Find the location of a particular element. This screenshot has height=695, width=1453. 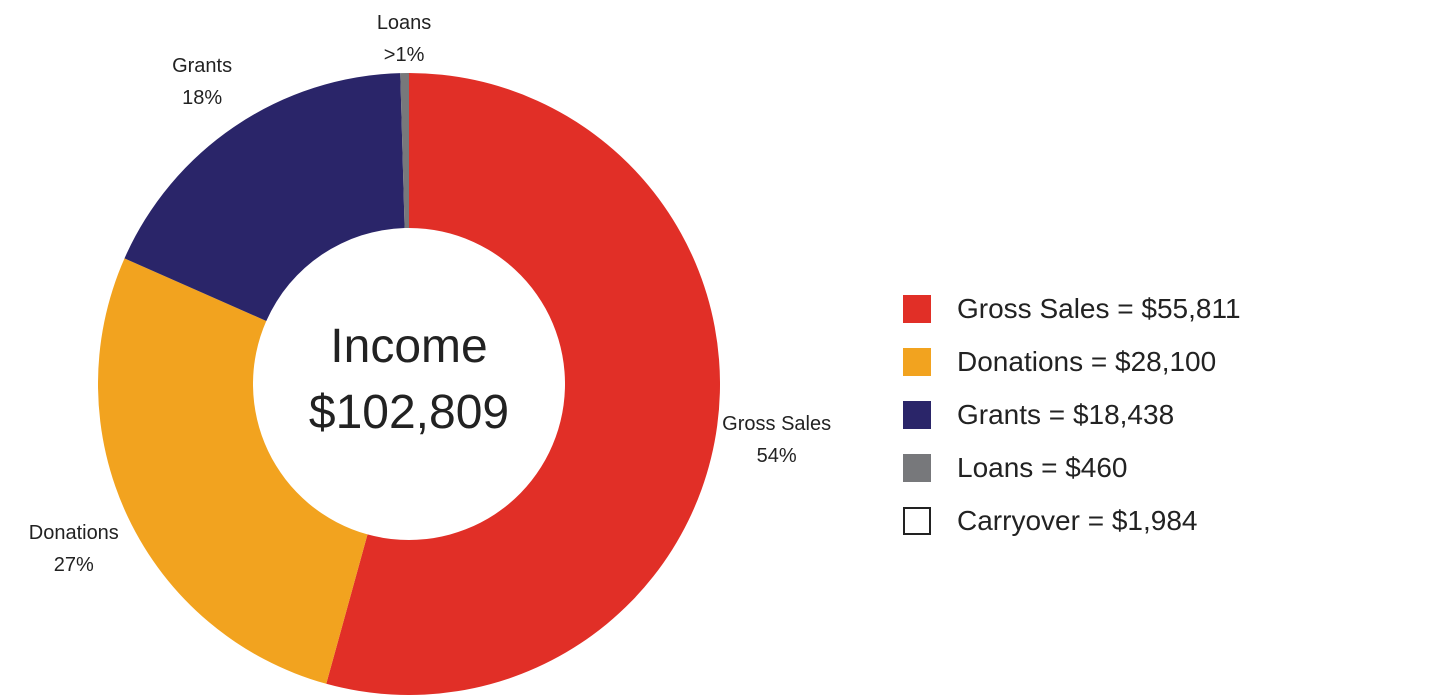

center-value: $102,809 is located at coordinates (409, 412).